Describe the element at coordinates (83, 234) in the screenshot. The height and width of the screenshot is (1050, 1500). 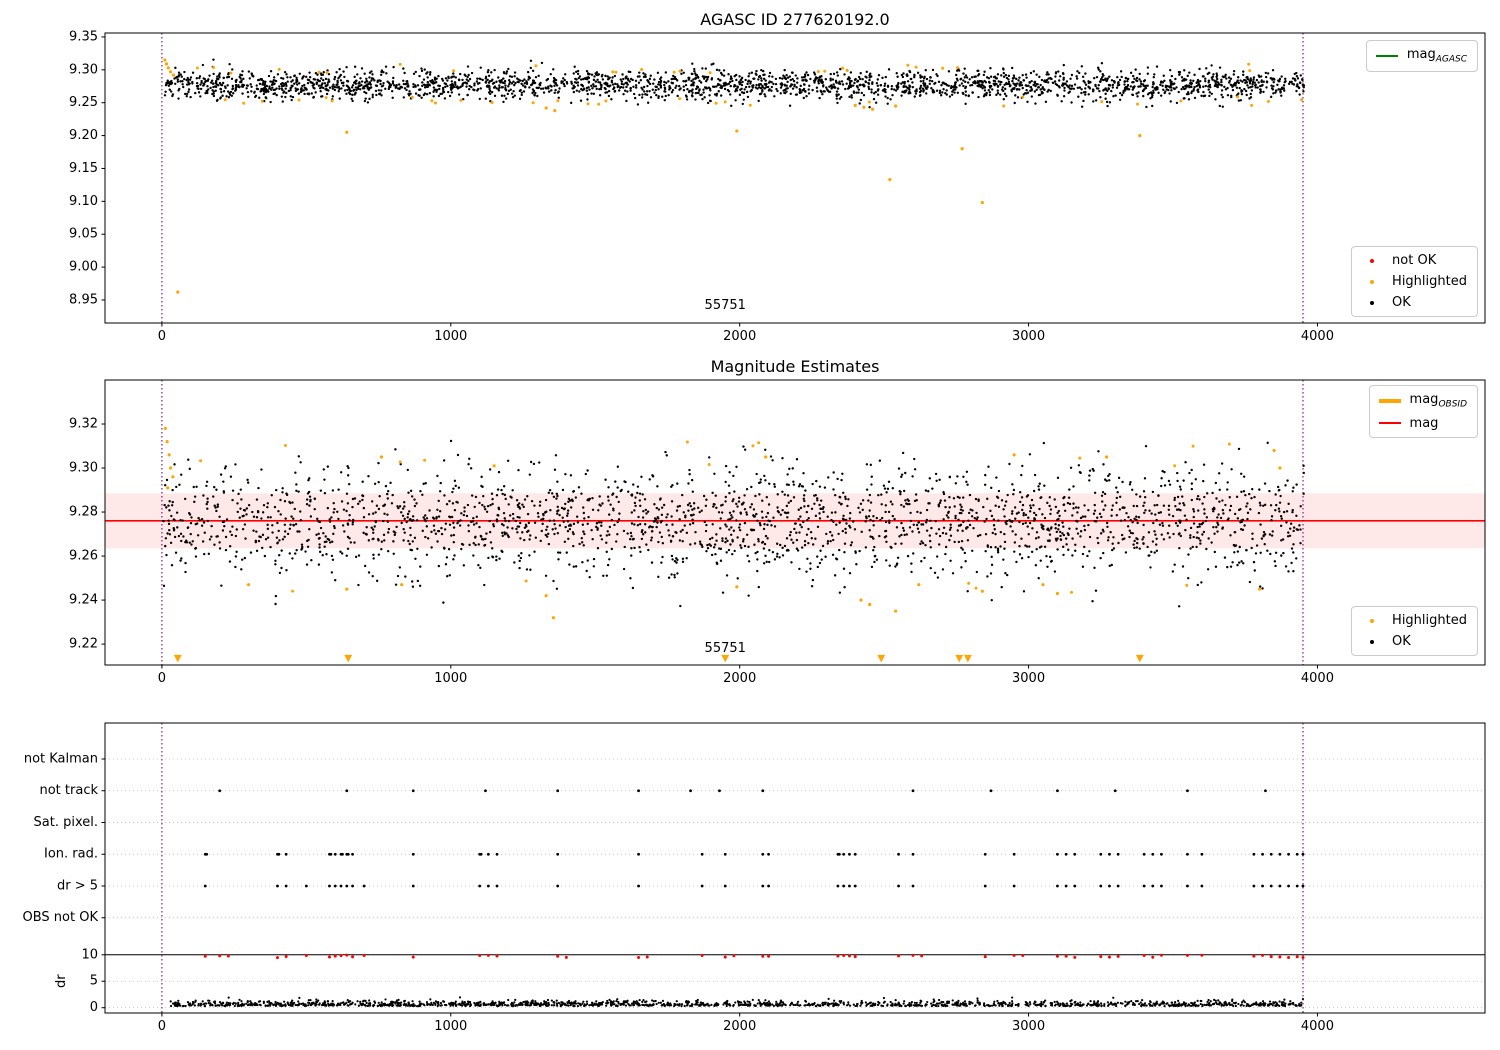
I see `y-tick-label: 9.05` at that location.